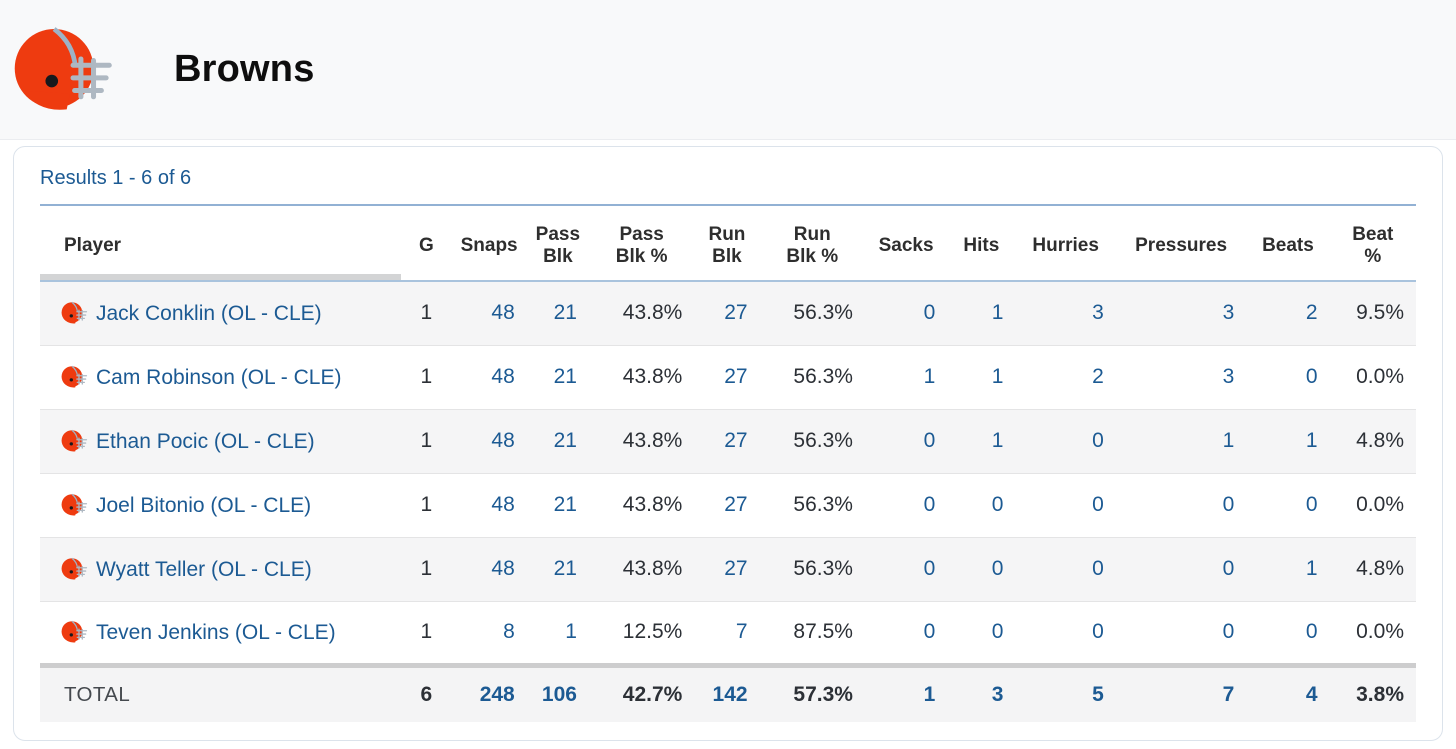 This screenshot has height=749, width=1456. I want to click on col-header-g: G, so click(426, 245).